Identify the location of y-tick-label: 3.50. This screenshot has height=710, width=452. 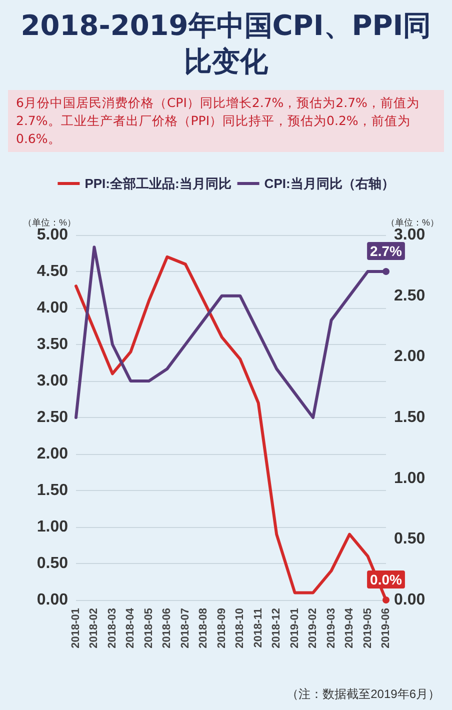
(52, 344).